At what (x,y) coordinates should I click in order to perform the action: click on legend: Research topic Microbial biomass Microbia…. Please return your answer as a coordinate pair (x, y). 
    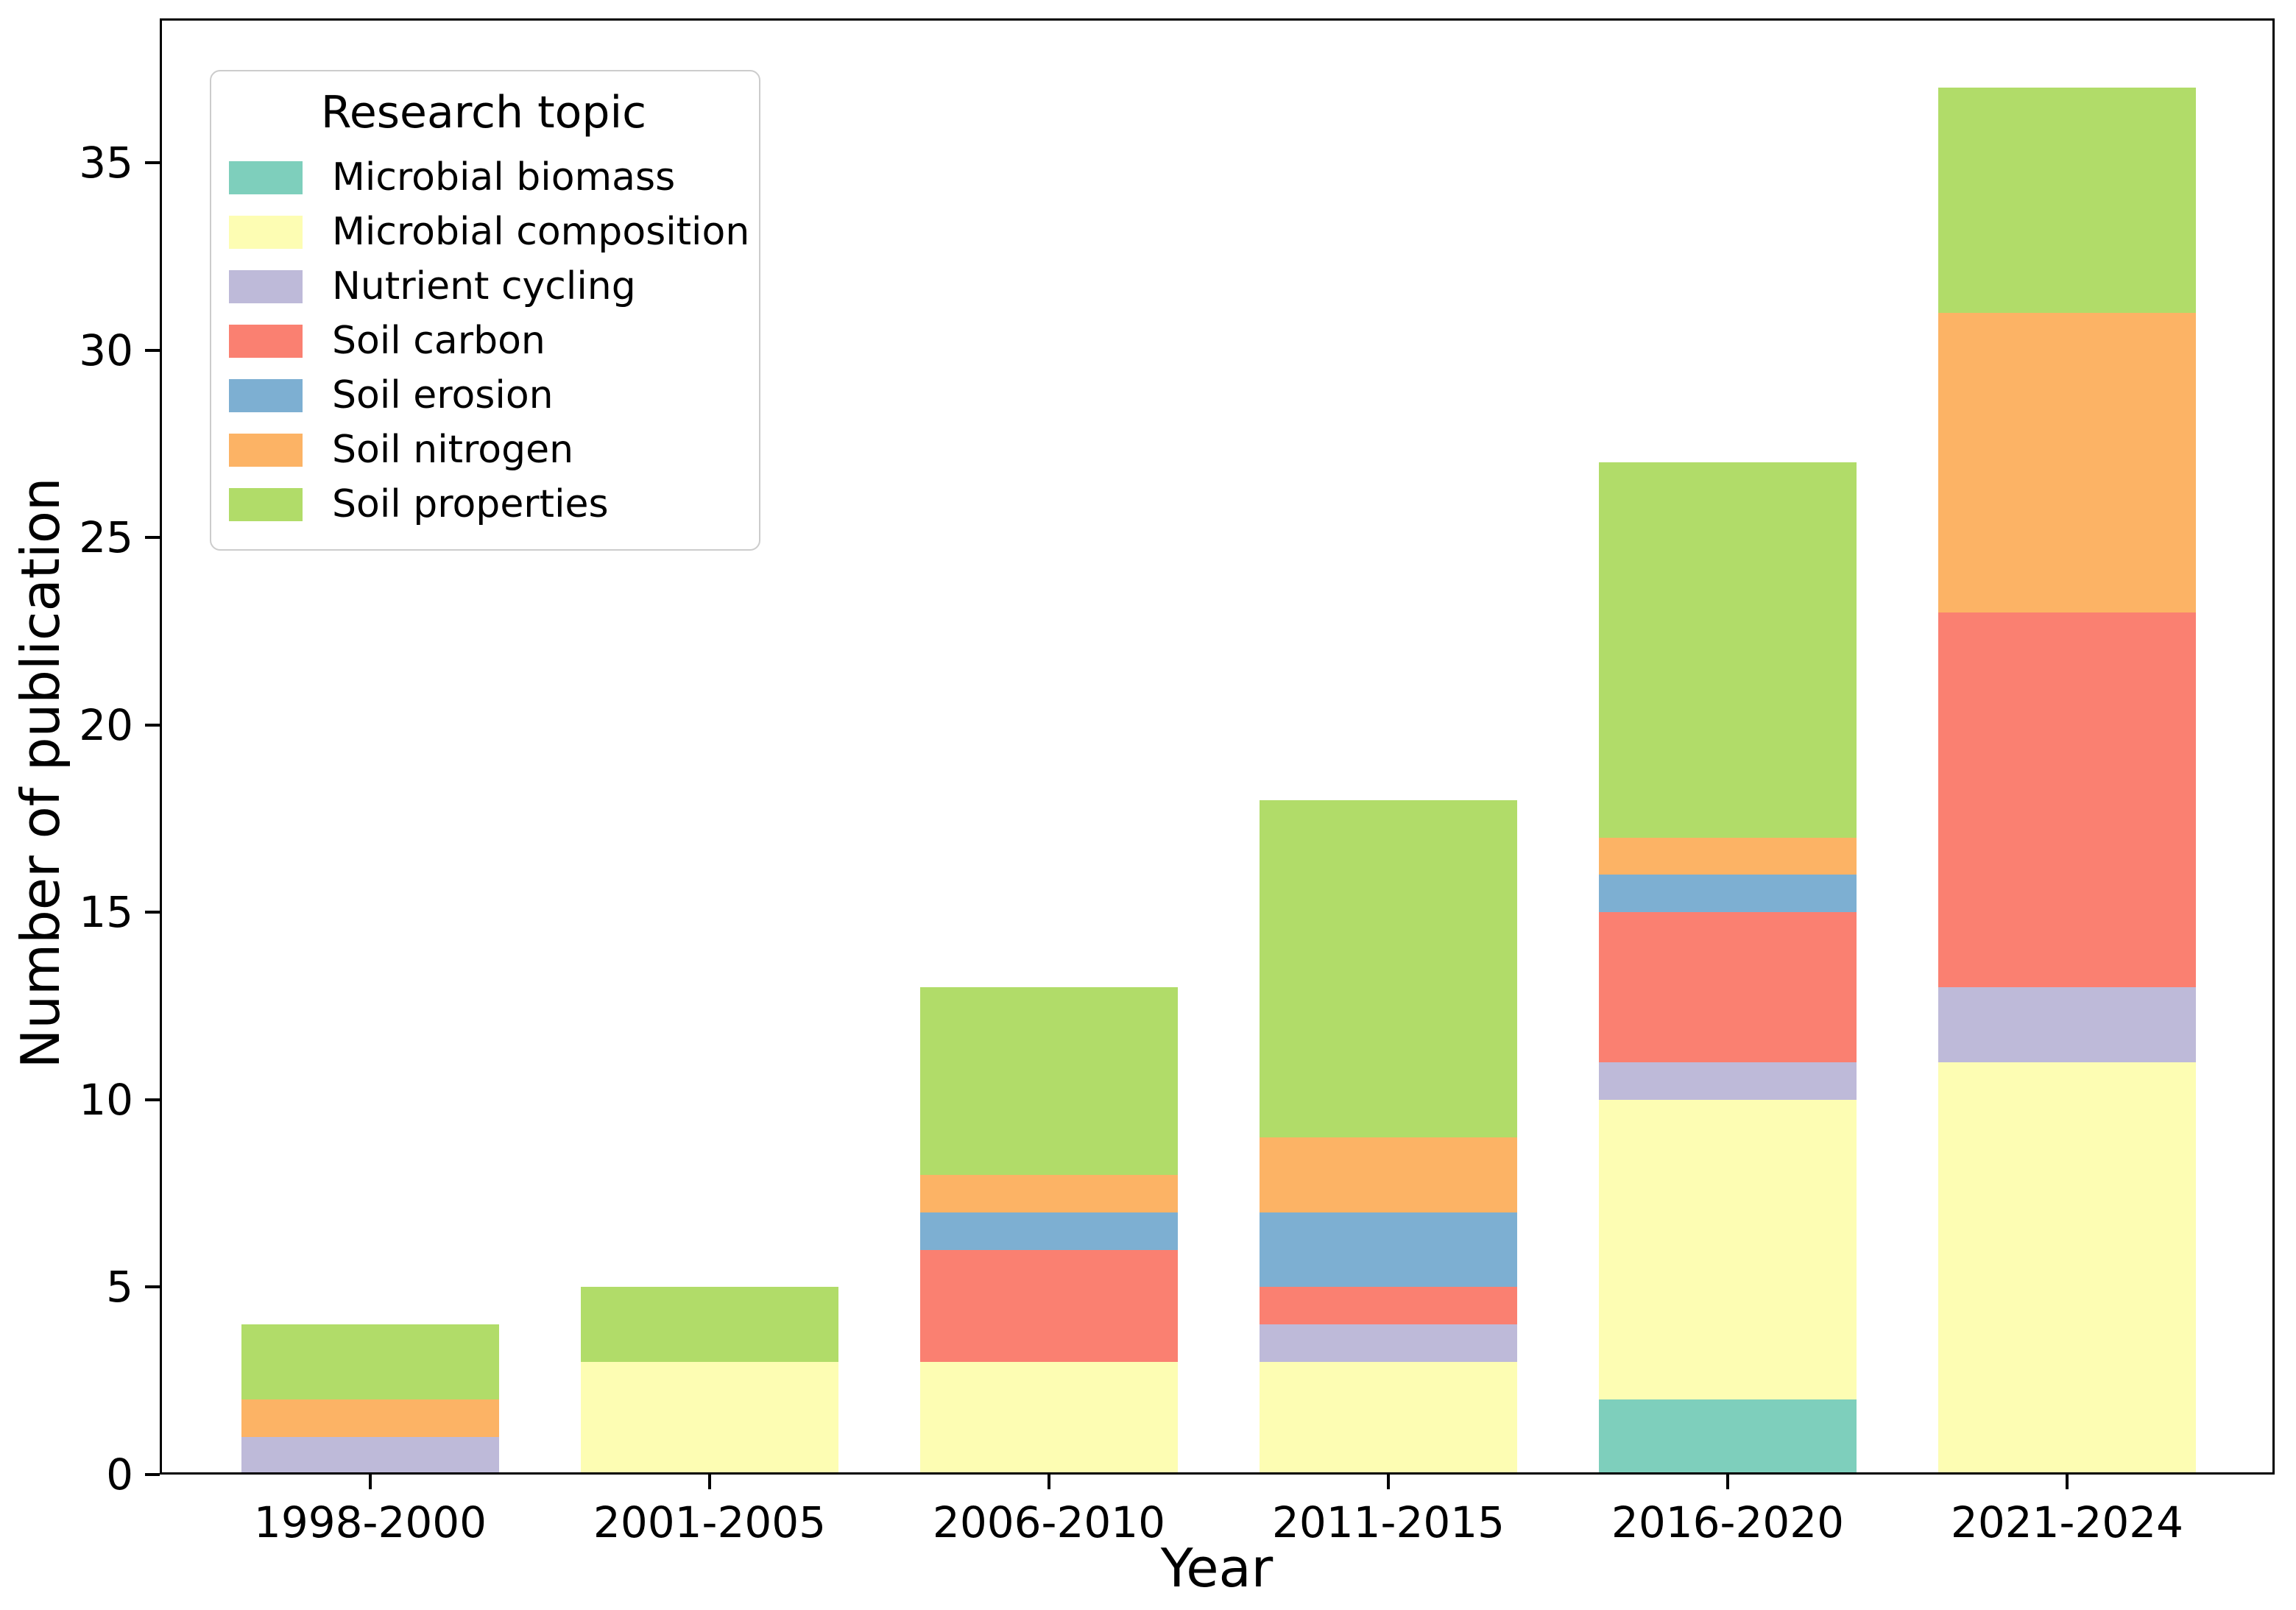
    Looking at the image, I should click on (485, 310).